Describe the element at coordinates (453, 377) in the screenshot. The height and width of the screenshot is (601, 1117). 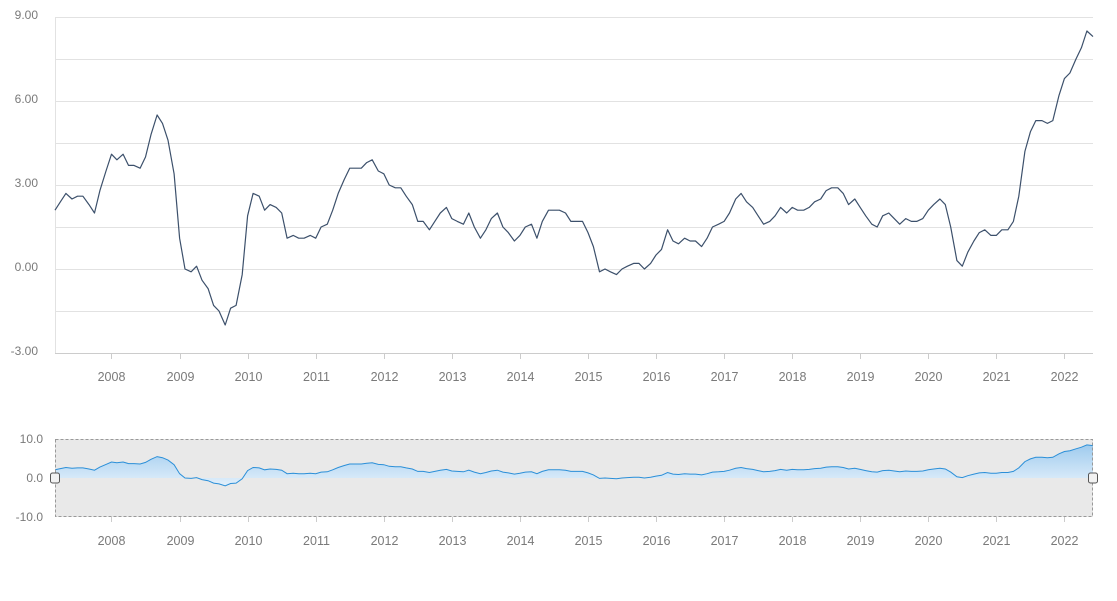
I see `main-x-tick-label: 2013` at that location.